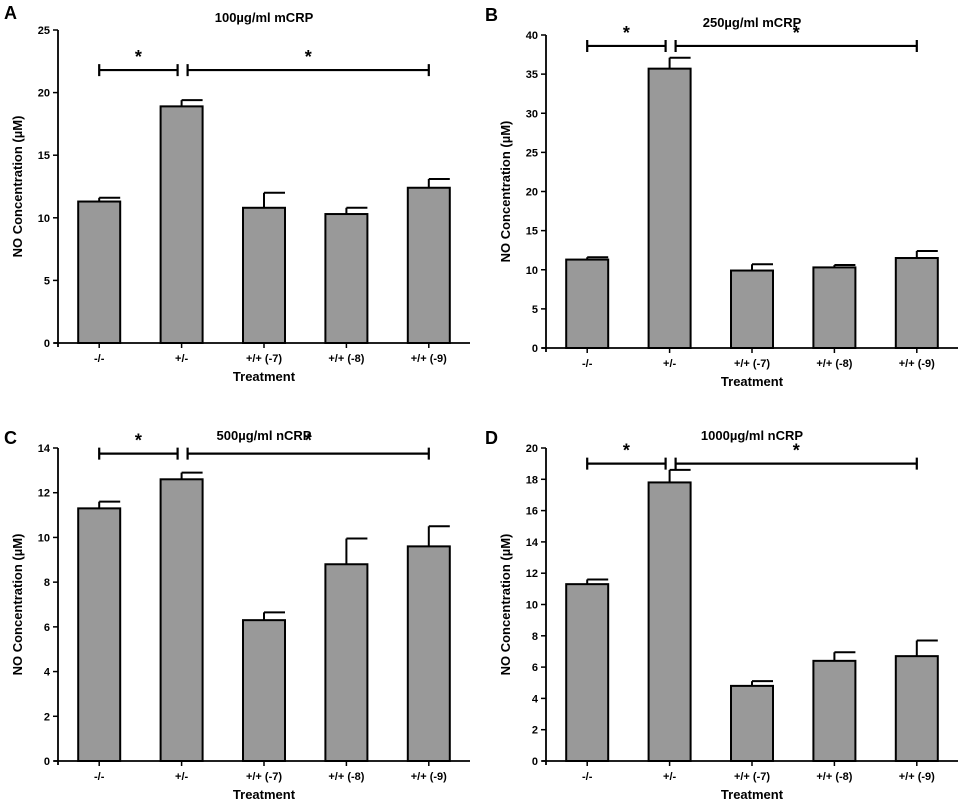  What do you see at coordinates (532, 75) in the screenshot?
I see `y-tick-label: 35` at bounding box center [532, 75].